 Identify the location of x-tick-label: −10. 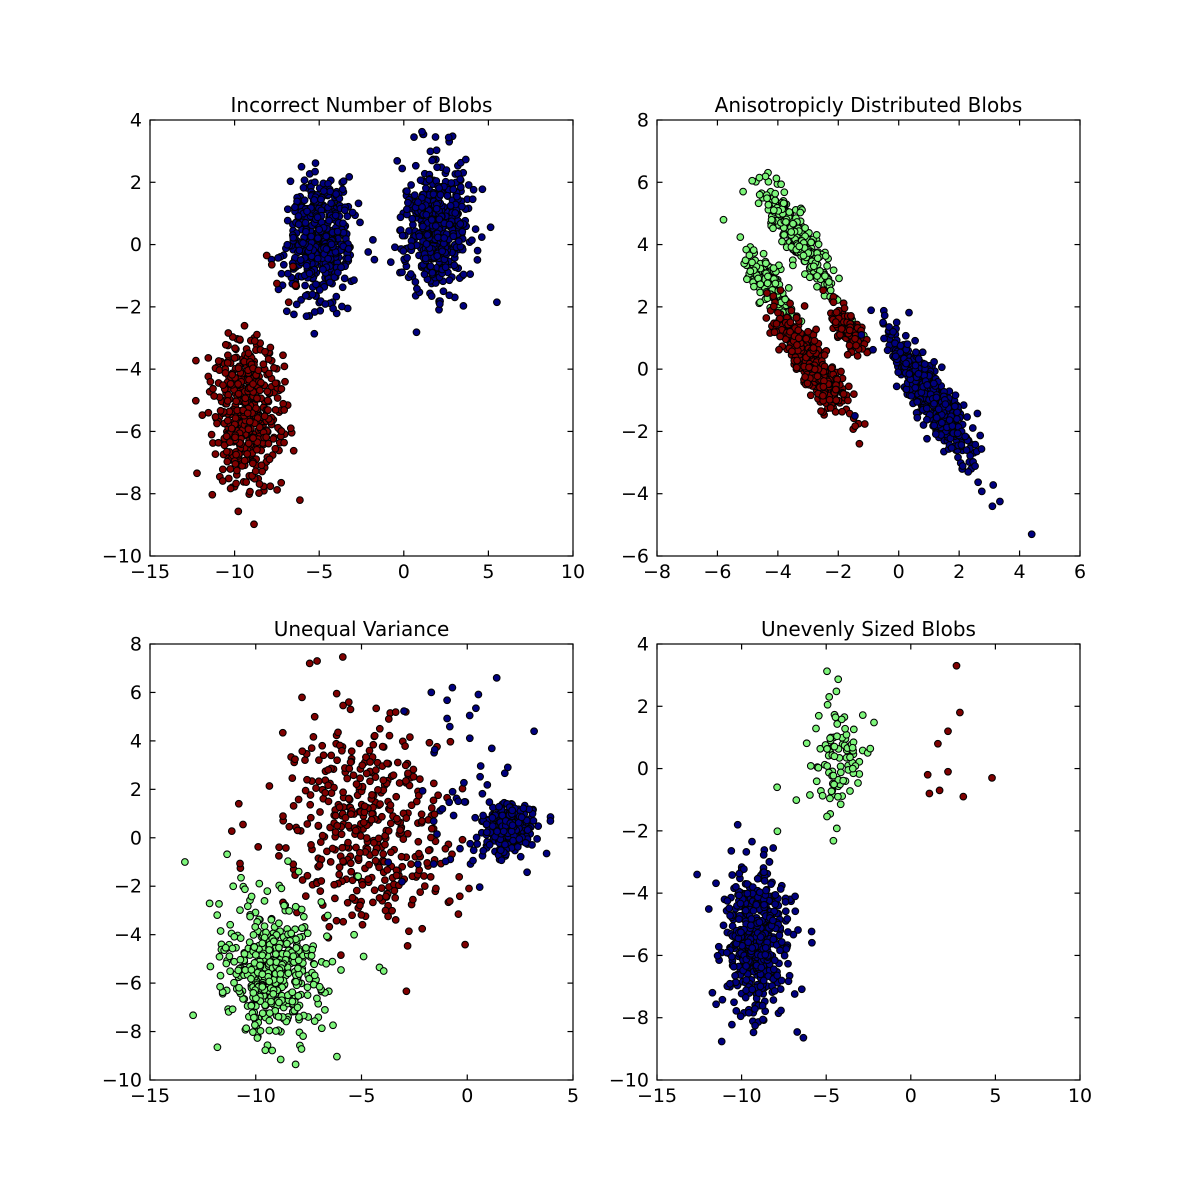
(256, 1096).